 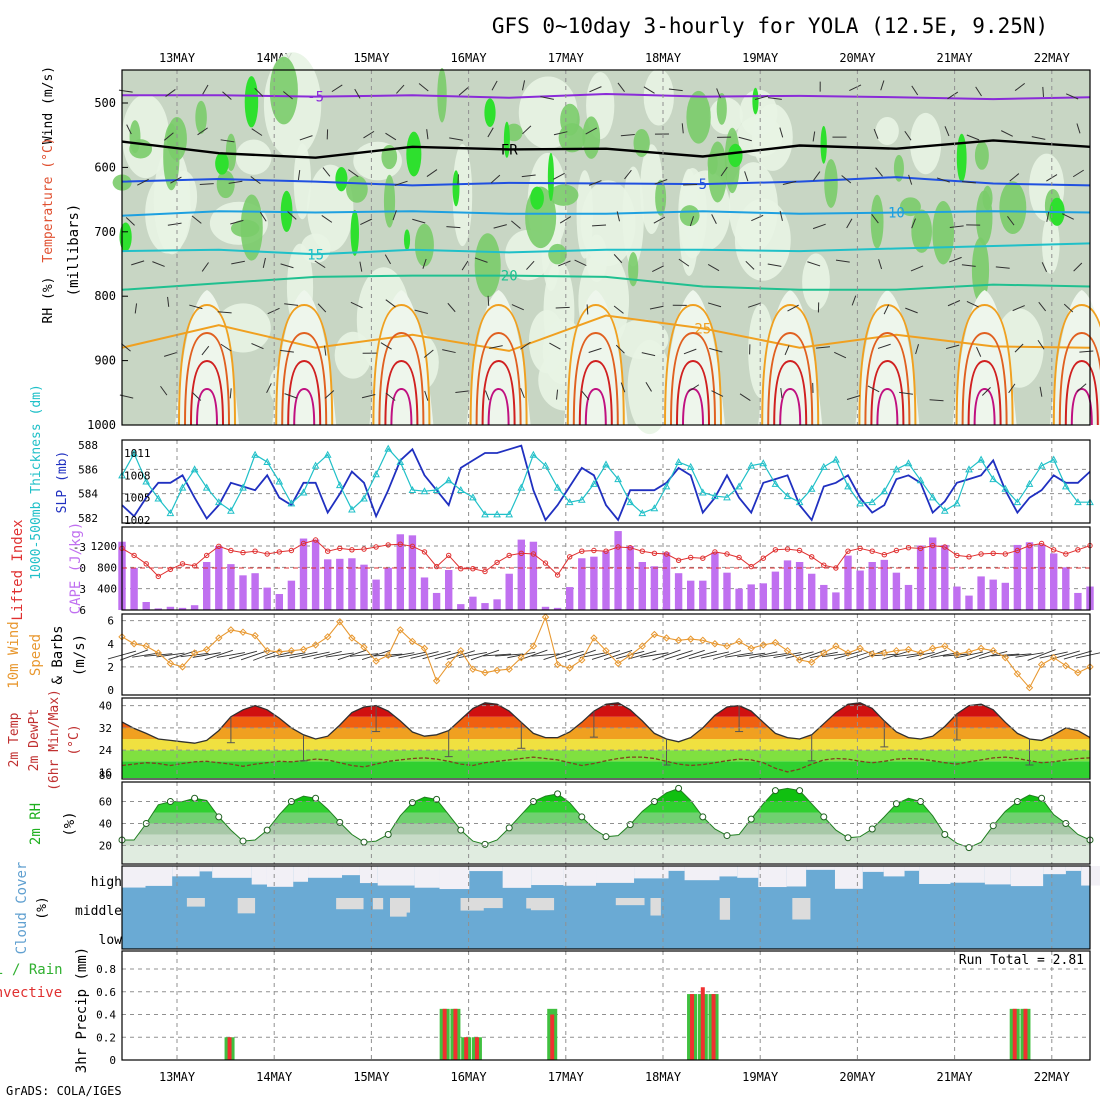 I want to click on li-tick-label: 6, so click(x=82, y=610).